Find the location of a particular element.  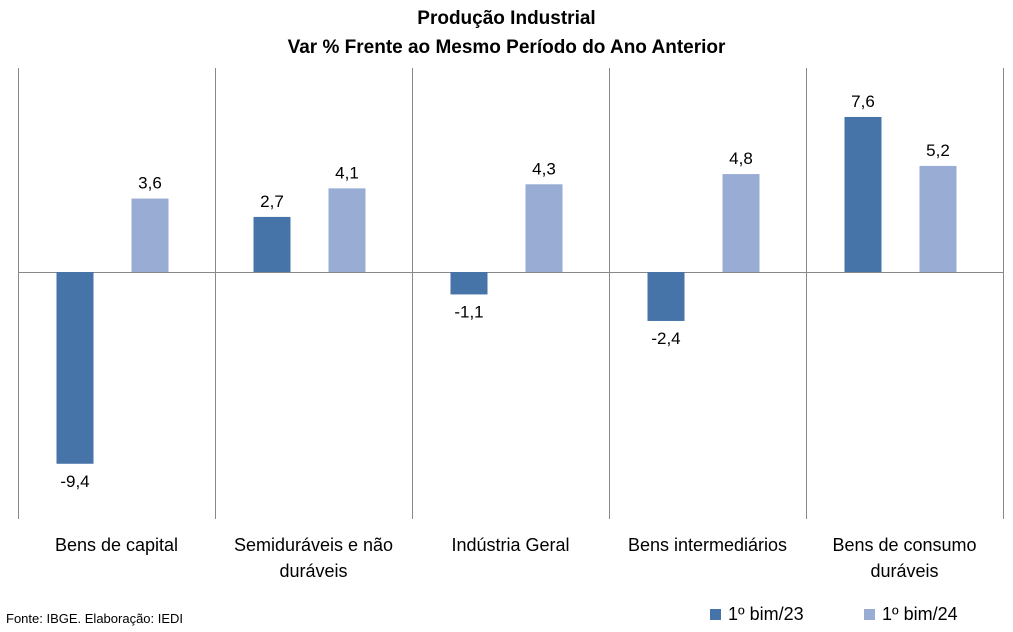

category-label: Indústria Geral is located at coordinates (510, 545).